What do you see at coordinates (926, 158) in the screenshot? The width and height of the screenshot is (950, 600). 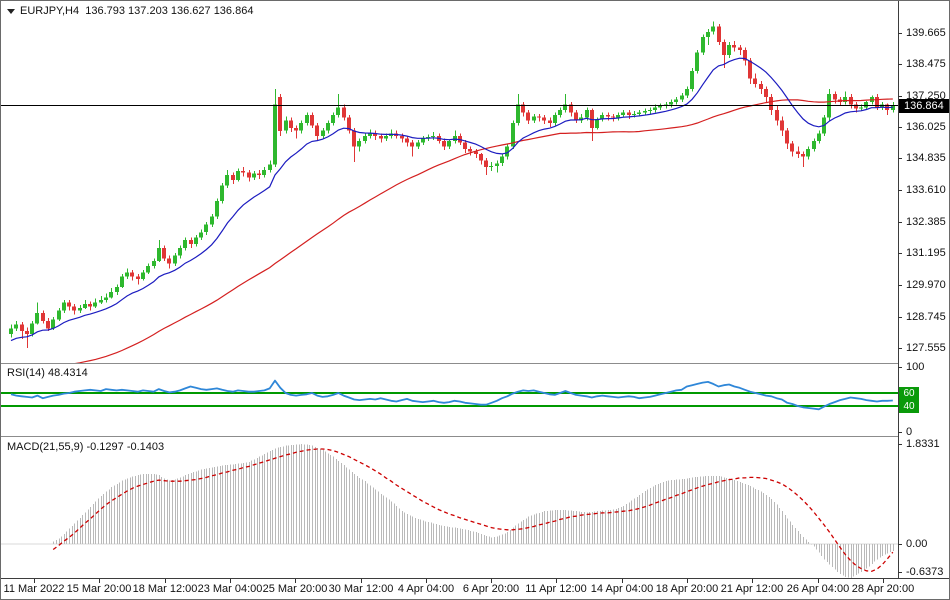 I see `price-axis-label: 134.835` at bounding box center [926, 158].